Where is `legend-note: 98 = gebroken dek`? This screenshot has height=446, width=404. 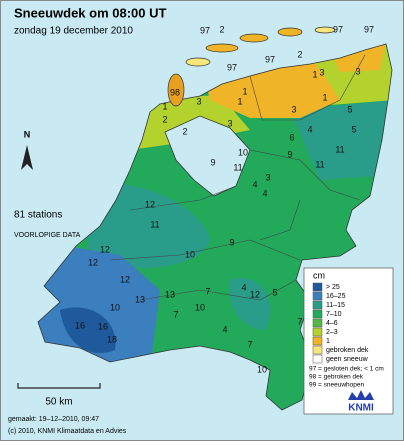
legend-note: 98 = gebroken dek is located at coordinates (336, 377).